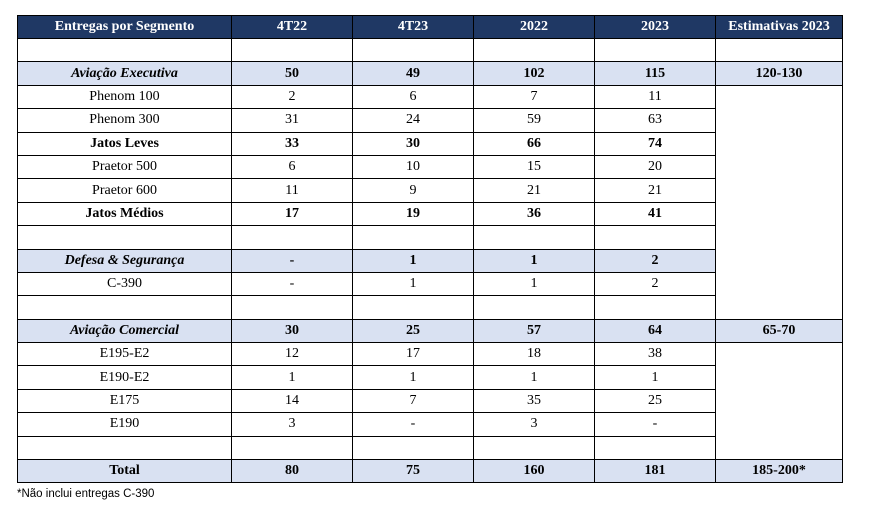  Describe the element at coordinates (292, 27) in the screenshot. I see `header-4t22: 4T22` at that location.